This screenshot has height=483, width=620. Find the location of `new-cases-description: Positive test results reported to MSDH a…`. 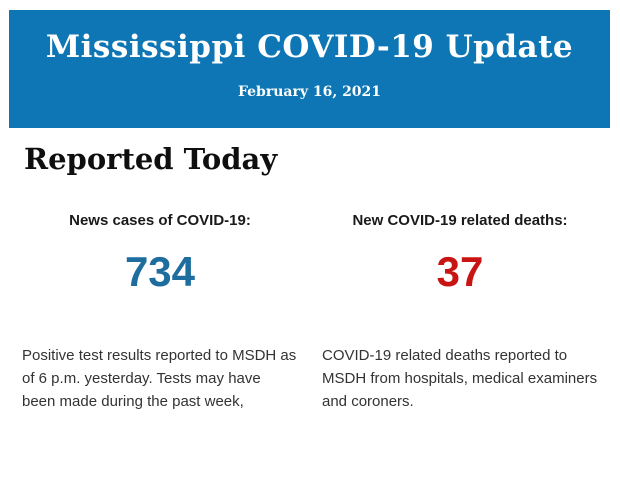

new-cases-description: Positive test results reported to MSDH a… is located at coordinates (159, 378).